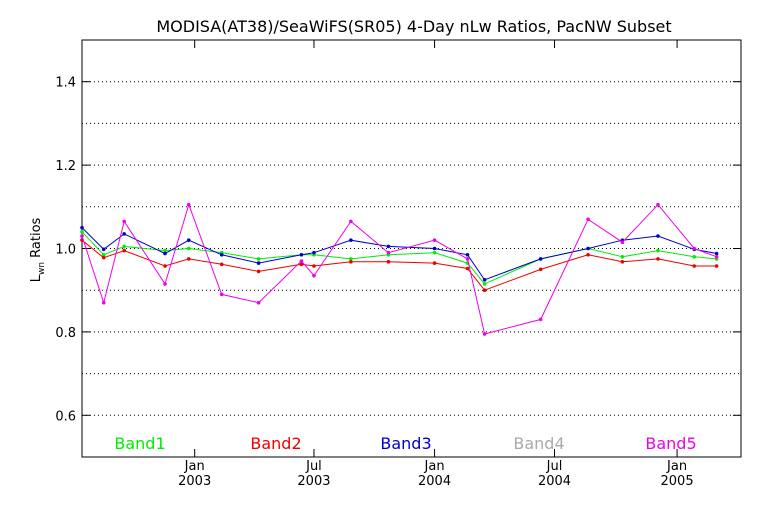 The image size is (768, 512). Describe the element at coordinates (36, 239) in the screenshot. I see `y-axis-label-rest: Ratios` at that location.